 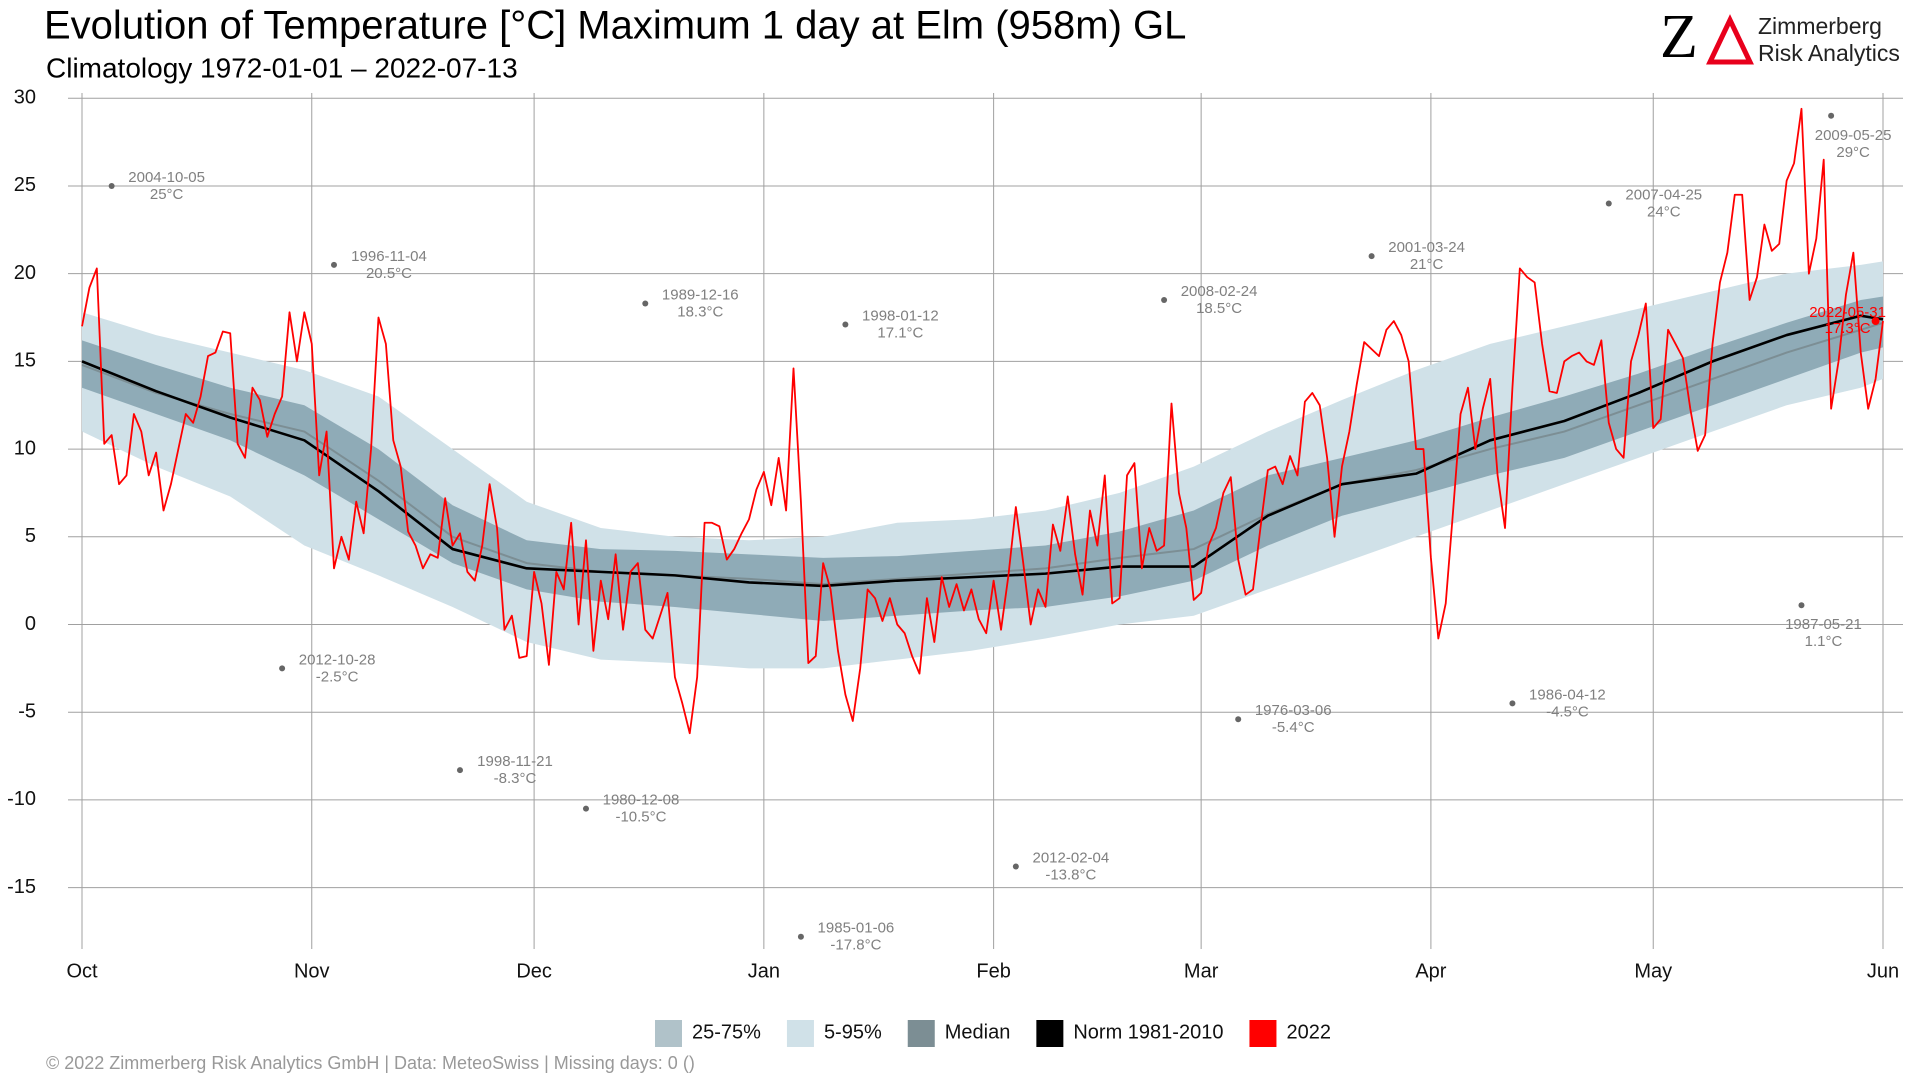 What do you see at coordinates (900, 316) in the screenshot?
I see `record-date: 1998-01-12` at bounding box center [900, 316].